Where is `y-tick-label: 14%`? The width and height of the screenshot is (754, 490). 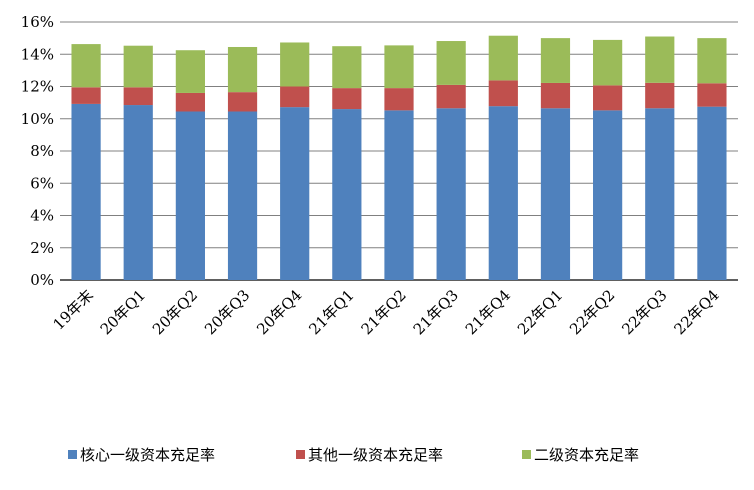 y-tick-label: 14% is located at coordinates (37, 54).